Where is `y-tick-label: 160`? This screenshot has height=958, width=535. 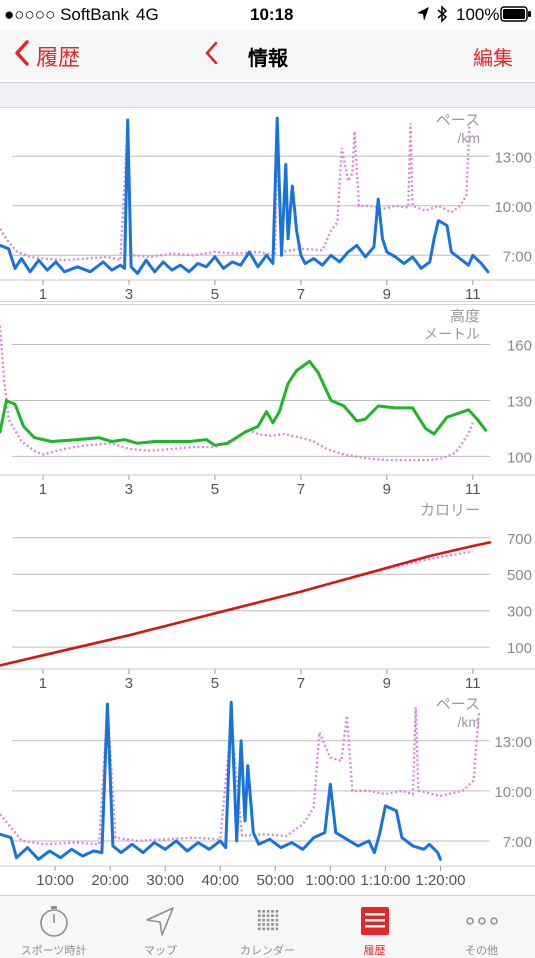
y-tick-label: 160 is located at coordinates (519, 346).